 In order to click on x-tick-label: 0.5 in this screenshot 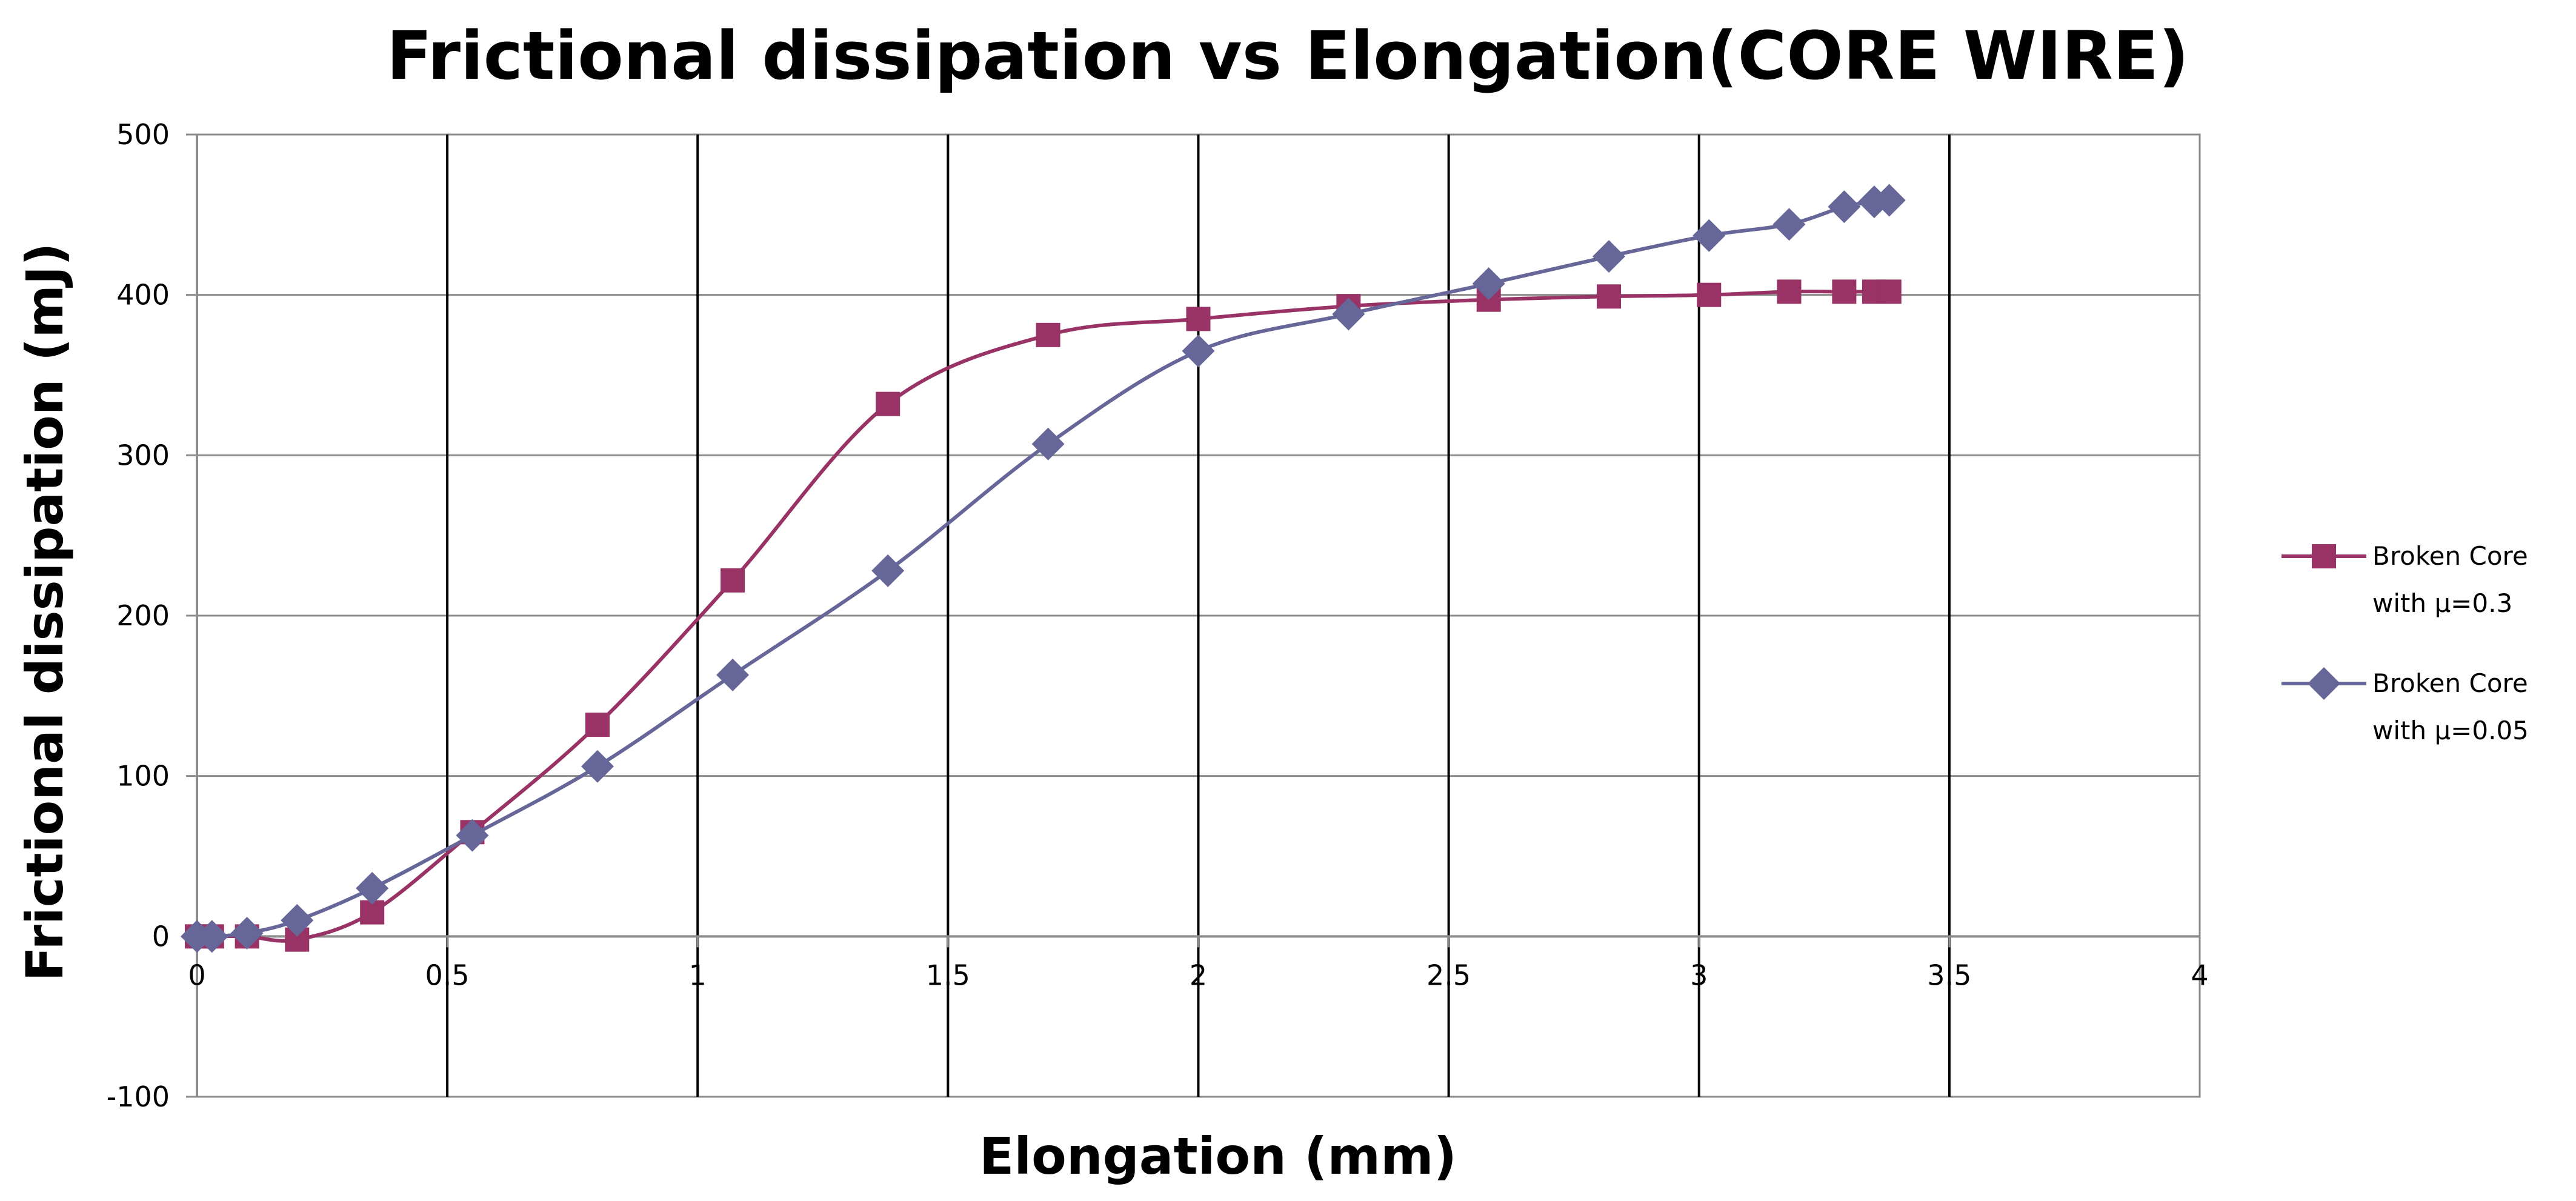, I will do `click(447, 975)`.